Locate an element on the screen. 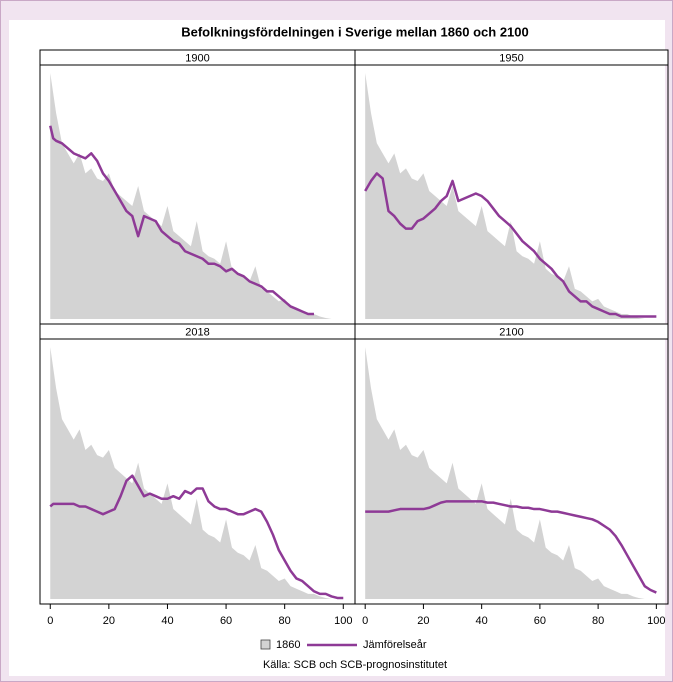 This screenshot has width=673, height=682. panel-title: 1900 is located at coordinates (197, 58).